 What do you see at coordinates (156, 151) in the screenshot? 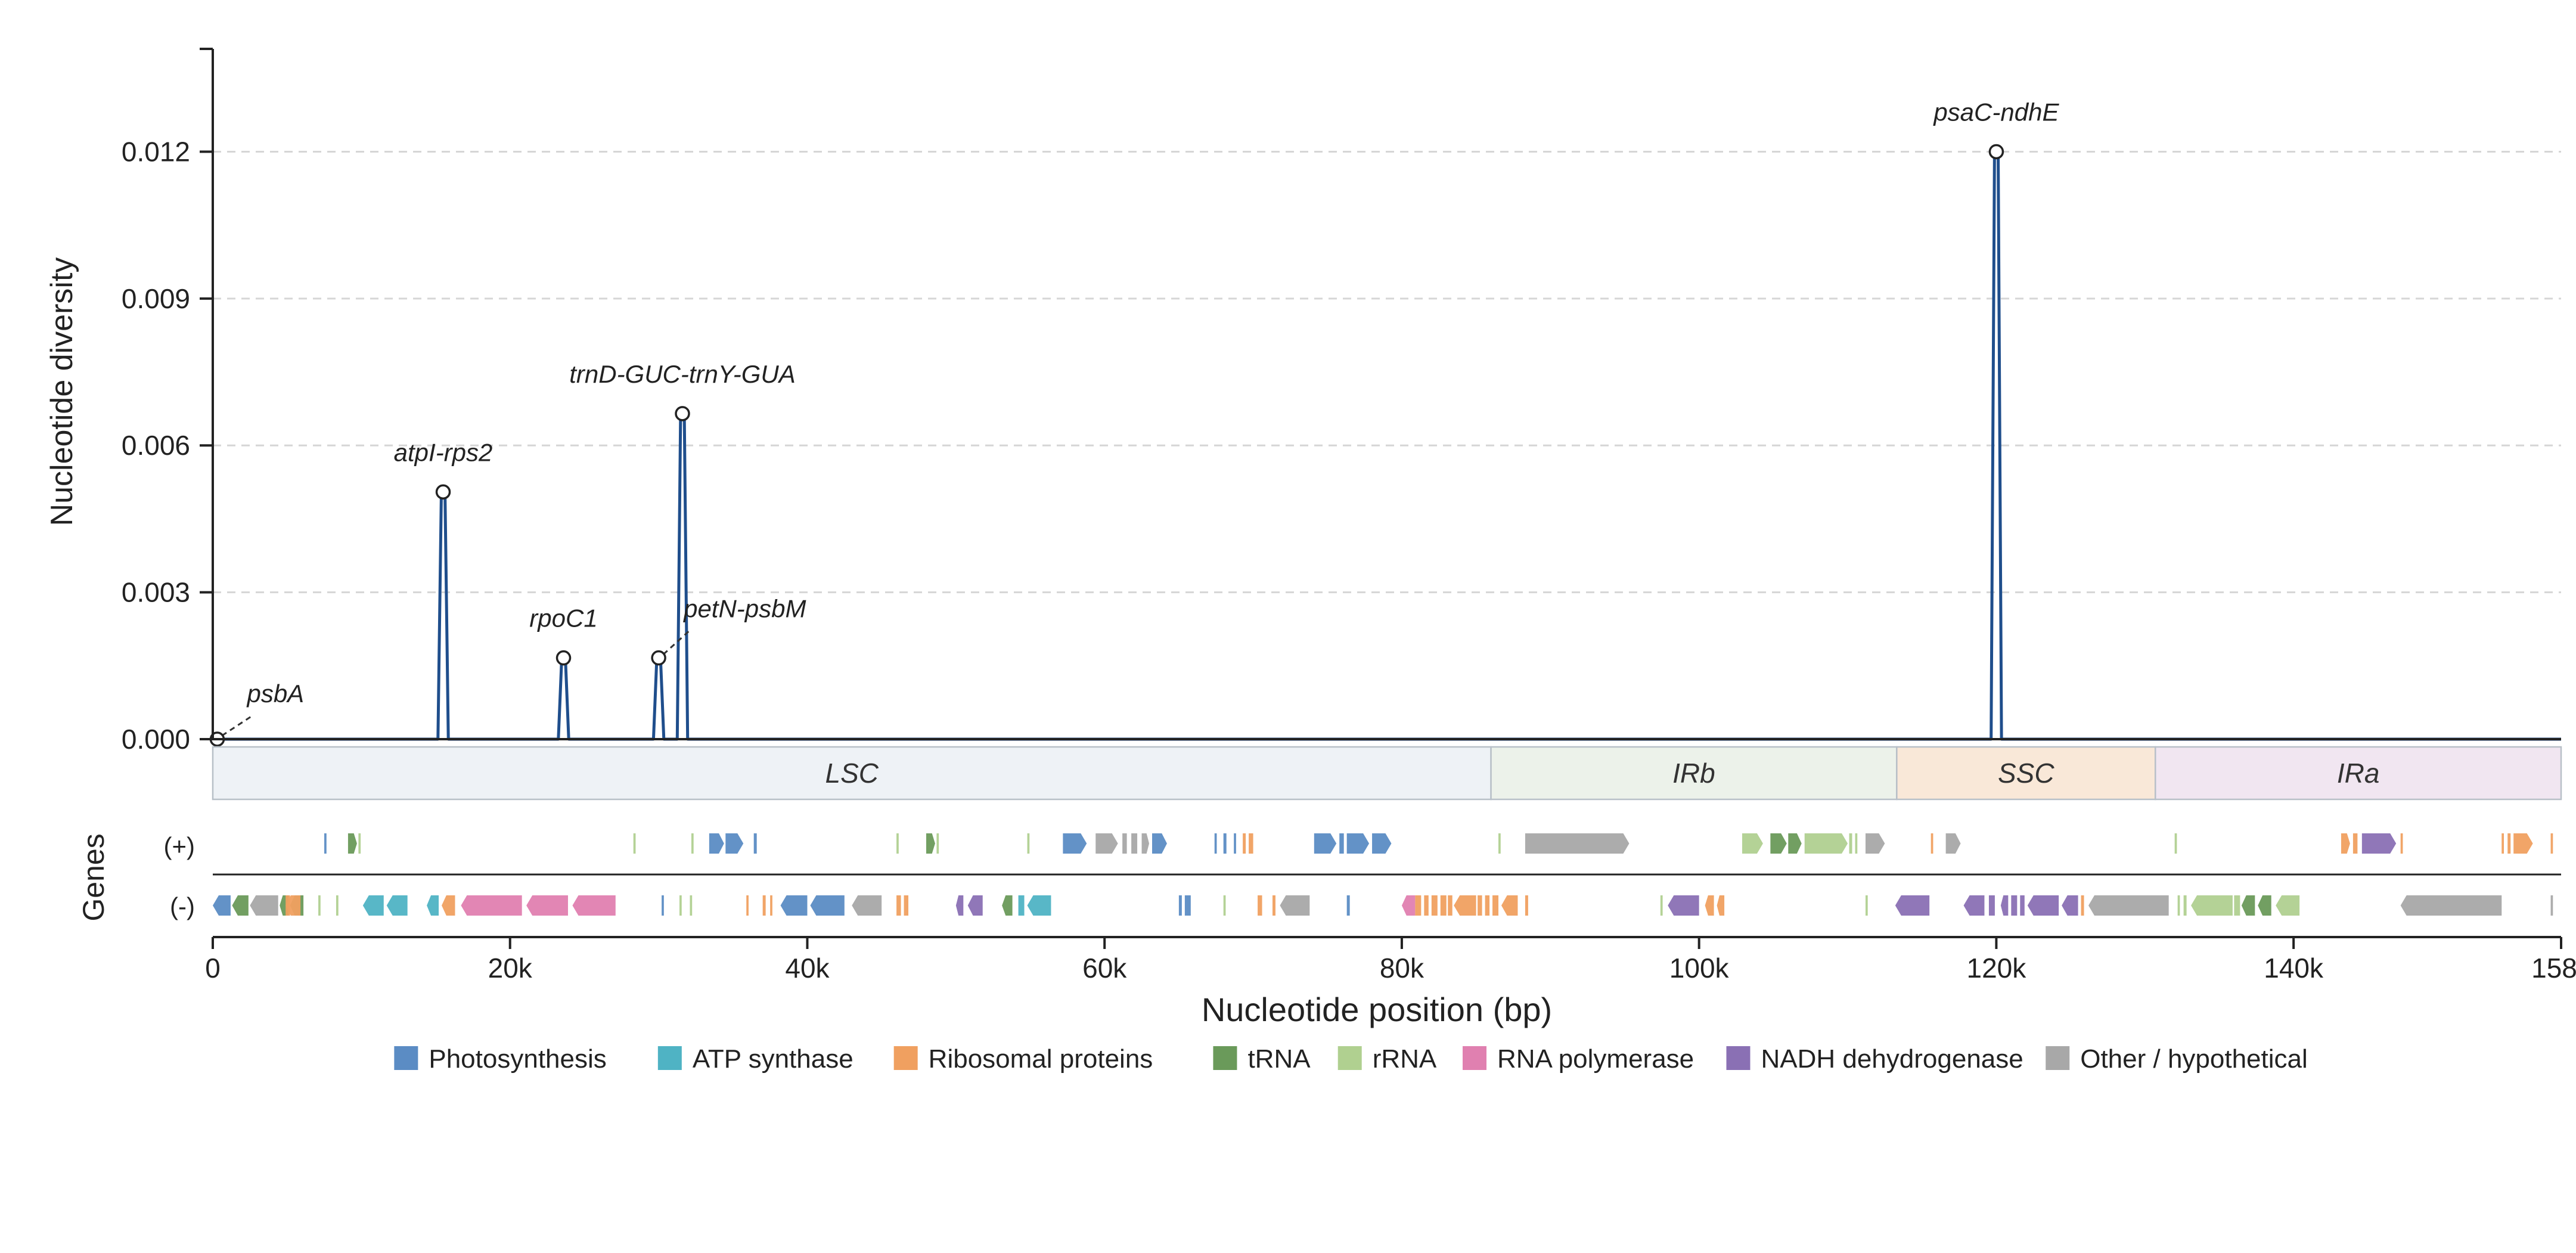
I see `y-tick-label-4: 0.012` at bounding box center [156, 151].